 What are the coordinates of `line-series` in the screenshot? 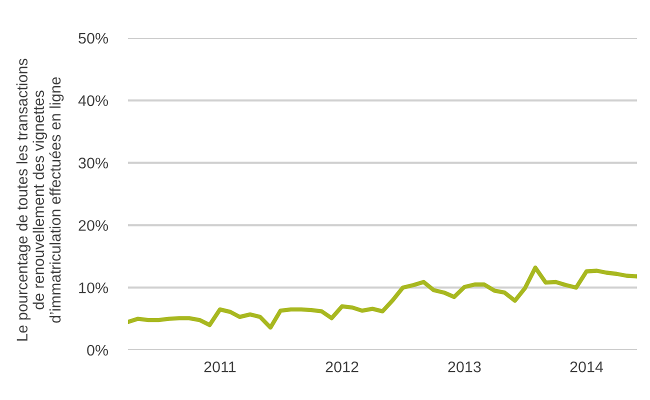 It's located at (382, 298).